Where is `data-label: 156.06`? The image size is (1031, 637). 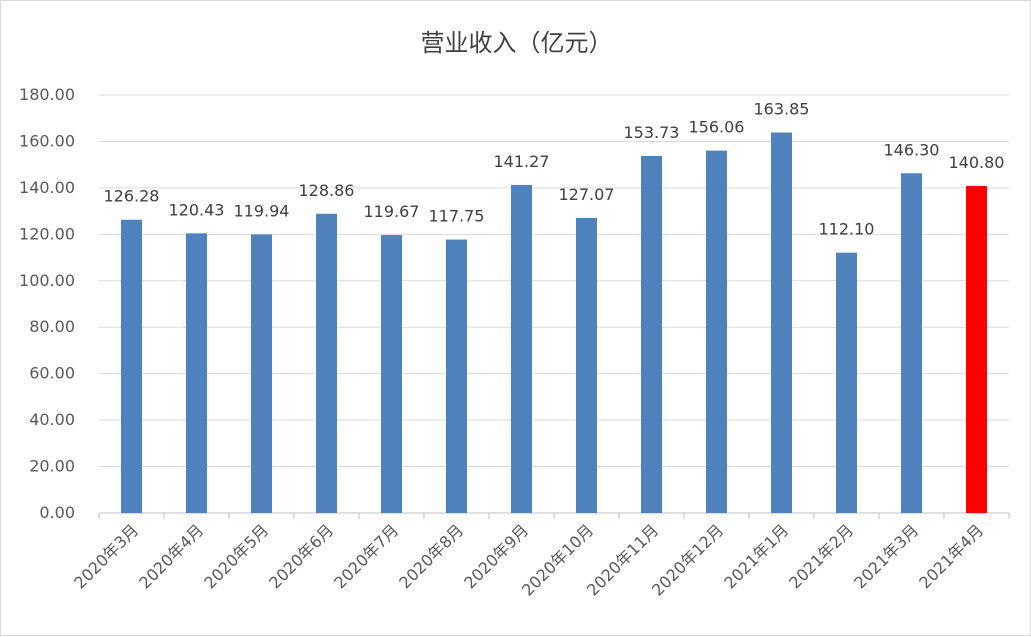 data-label: 156.06 is located at coordinates (717, 127).